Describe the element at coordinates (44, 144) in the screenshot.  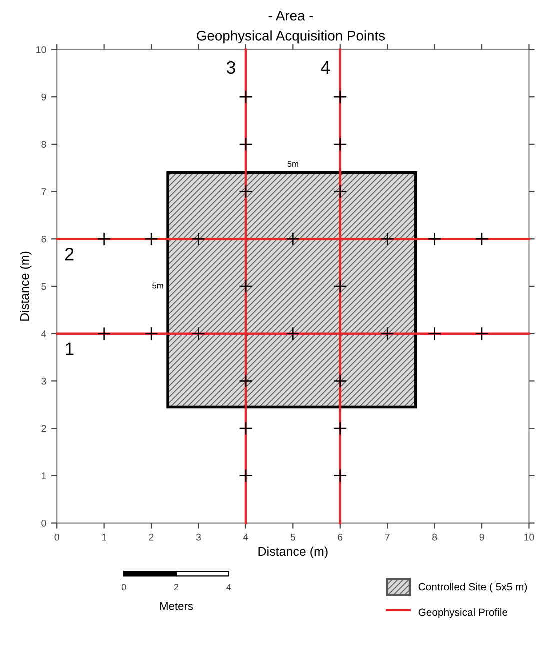
I see `y-tick-label: 8` at that location.